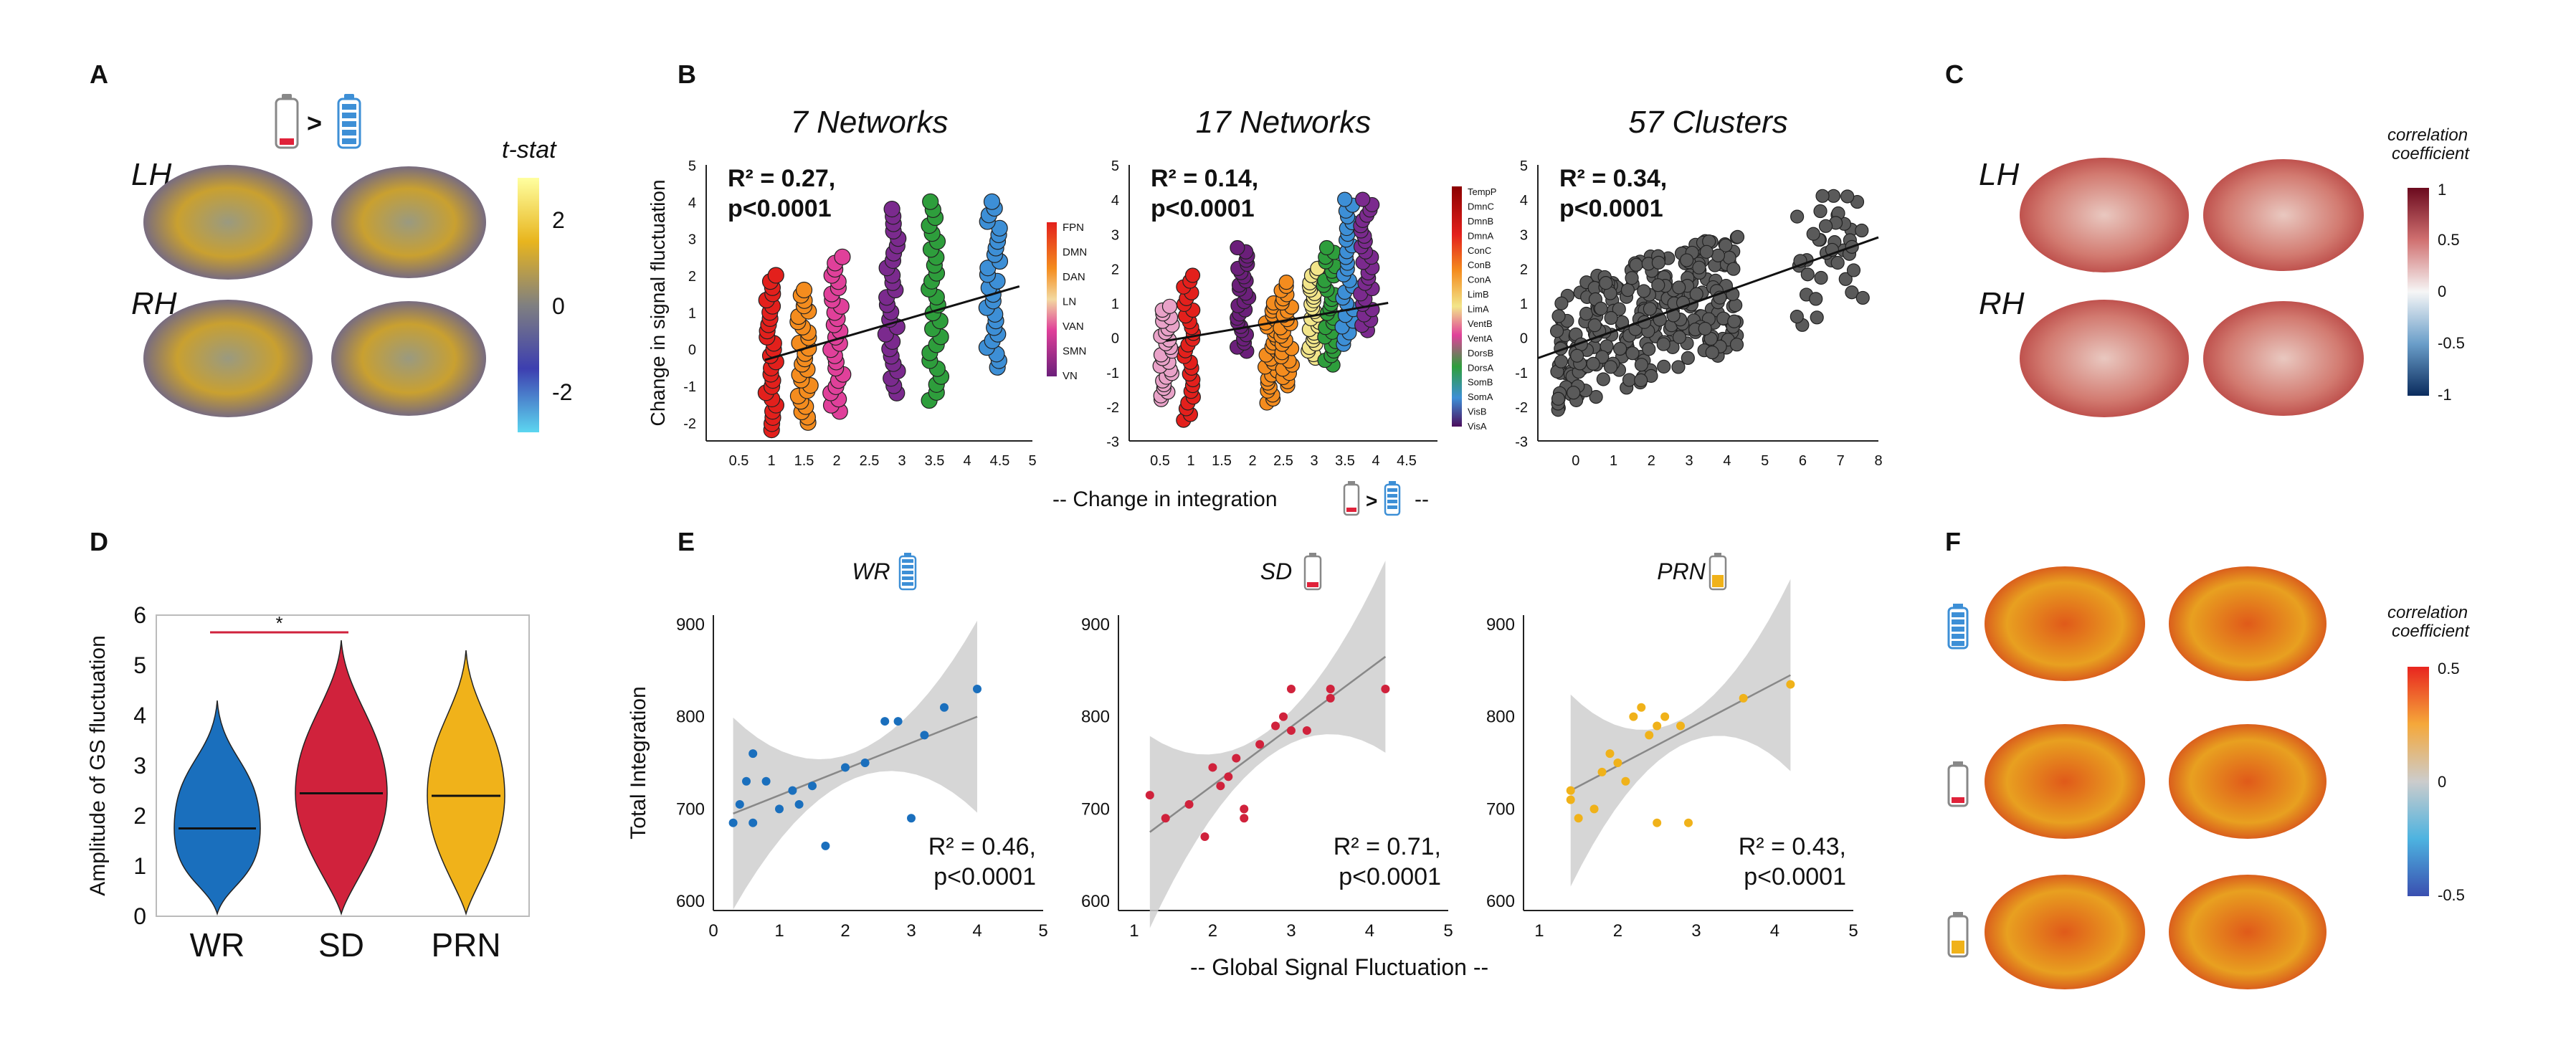 The width and height of the screenshot is (2576, 1041). I want to click on plot-frame, so click(343, 765).